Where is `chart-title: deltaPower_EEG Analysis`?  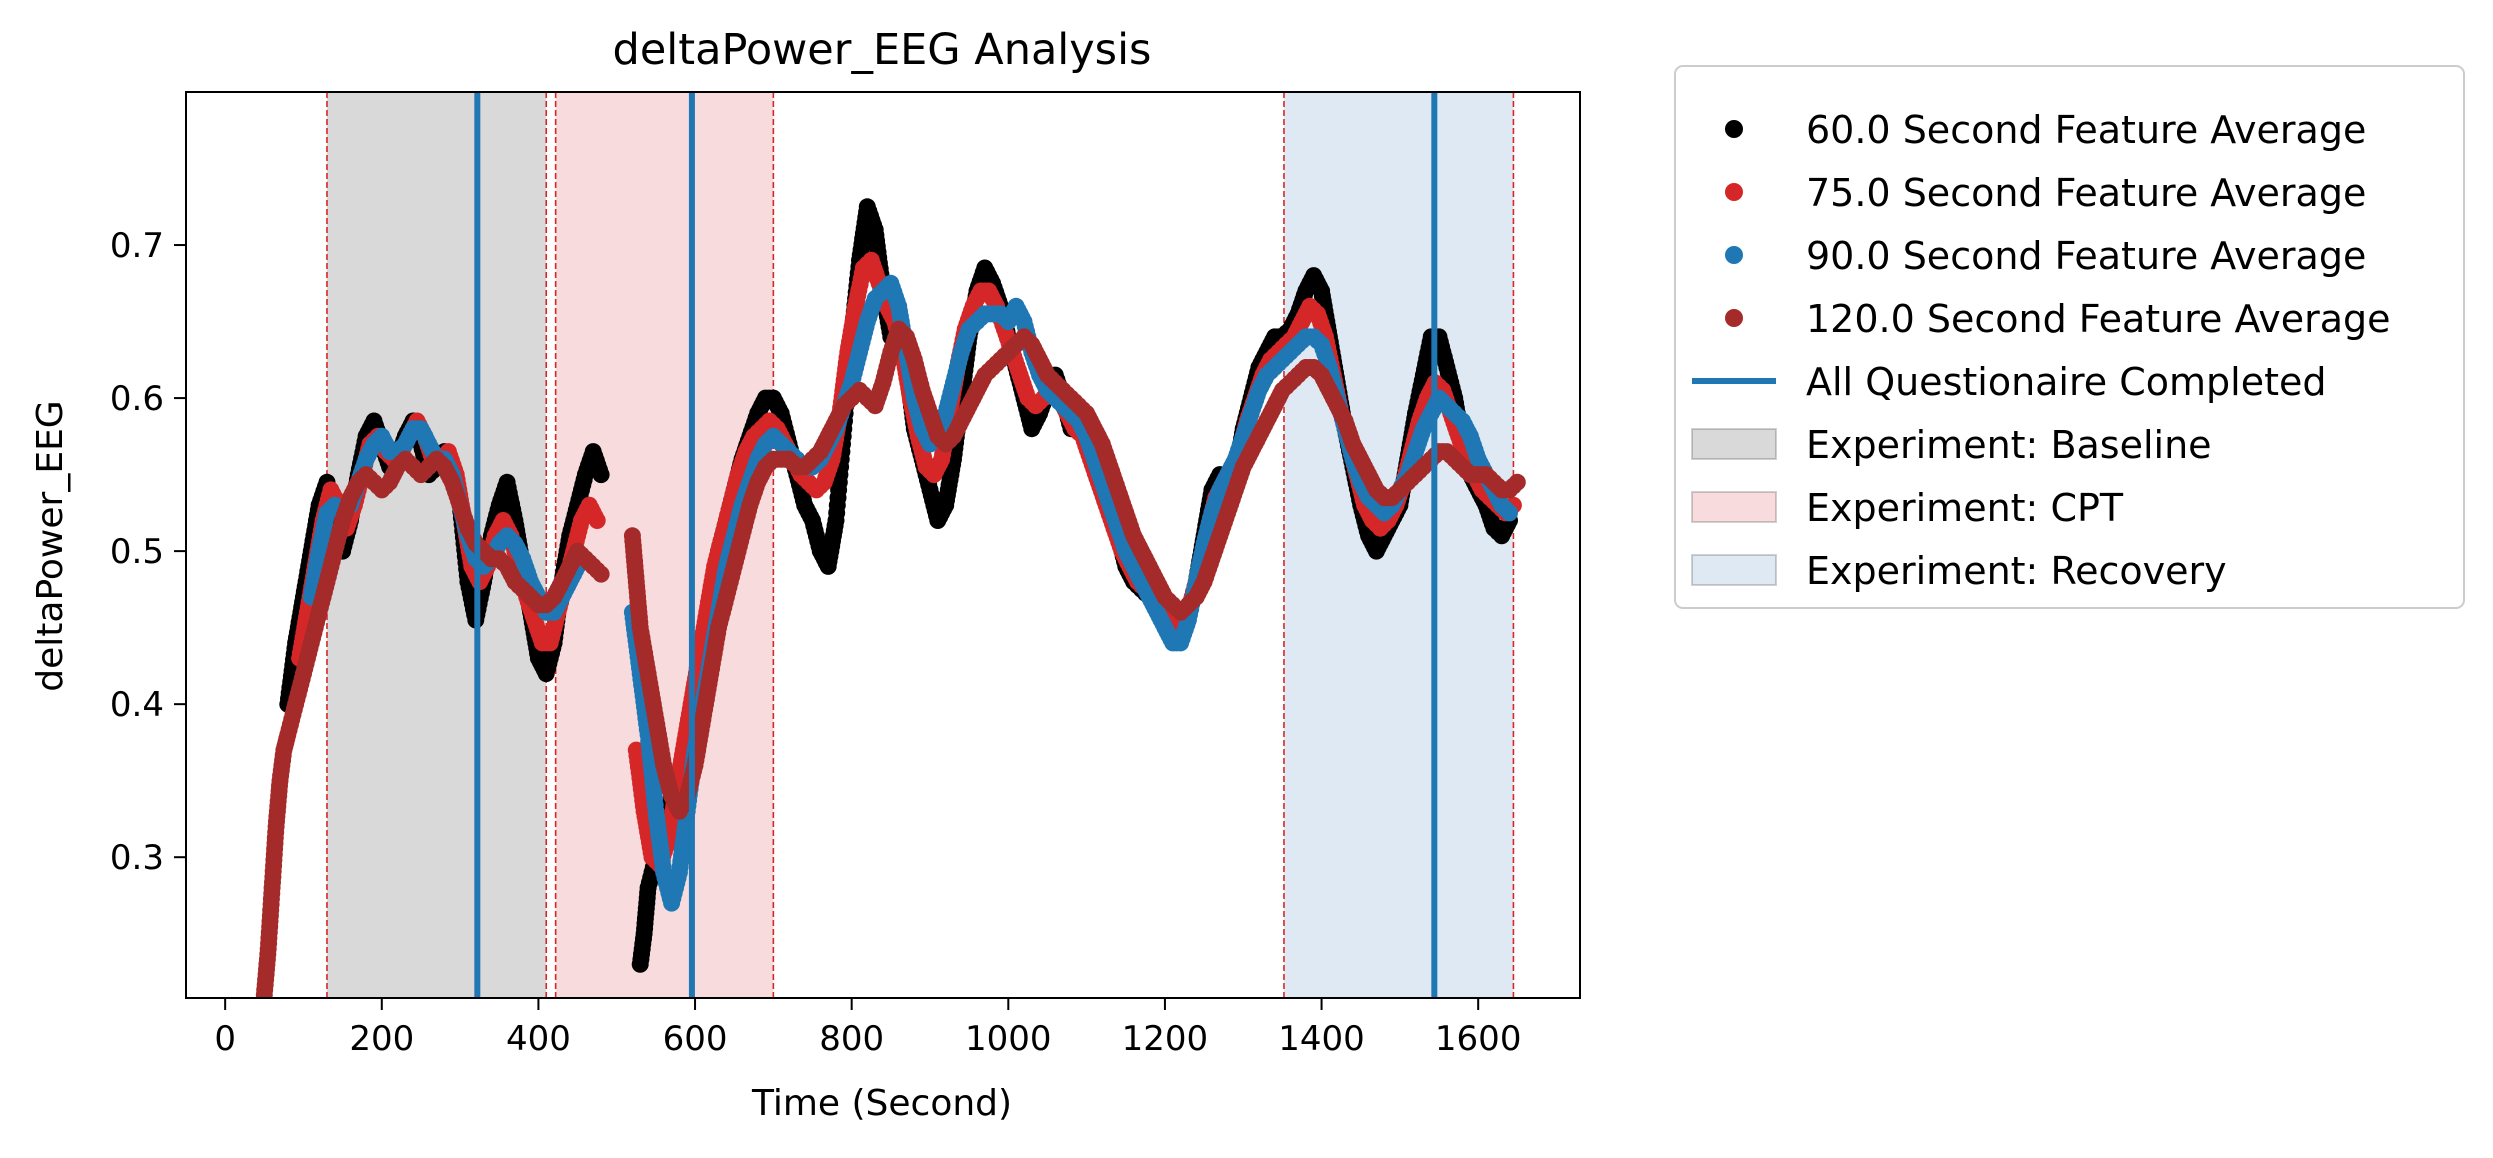
chart-title: deltaPower_EEG Analysis is located at coordinates (882, 50).